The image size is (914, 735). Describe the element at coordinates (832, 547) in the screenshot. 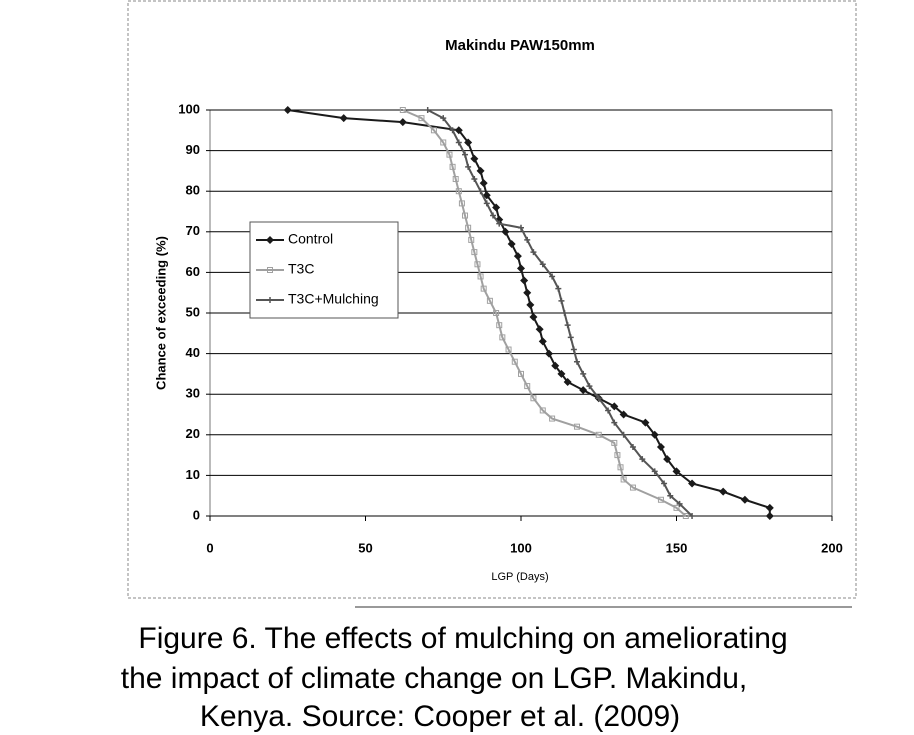

I see `x-tick-label: 200` at that location.